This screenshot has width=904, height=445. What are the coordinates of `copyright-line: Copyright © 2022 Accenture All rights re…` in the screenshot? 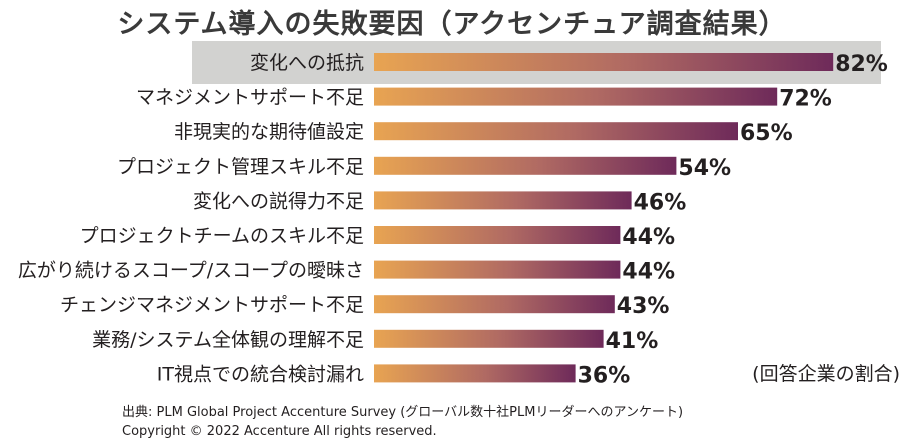 It's located at (279, 431).